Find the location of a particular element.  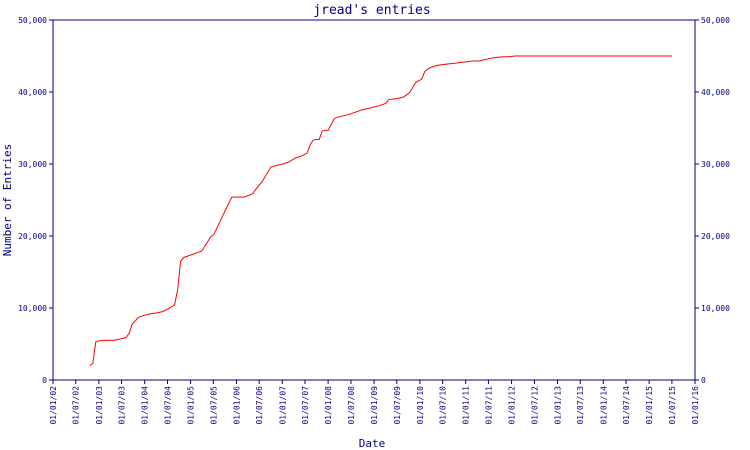

y-tick-label-right: 20,000 is located at coordinates (715, 236).